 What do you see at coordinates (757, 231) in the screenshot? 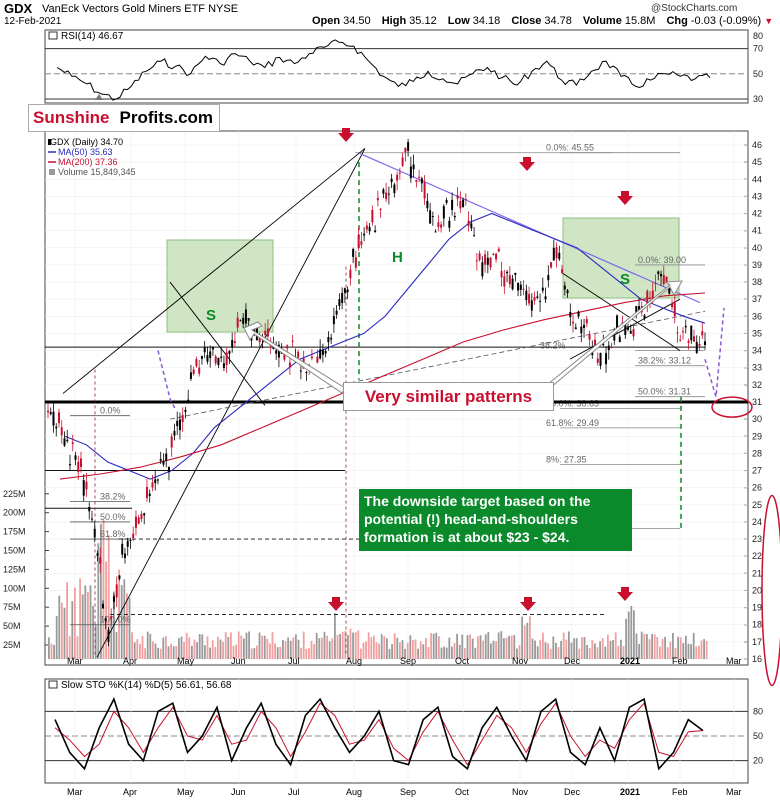
I see `price-tick-label: 41` at bounding box center [757, 231].